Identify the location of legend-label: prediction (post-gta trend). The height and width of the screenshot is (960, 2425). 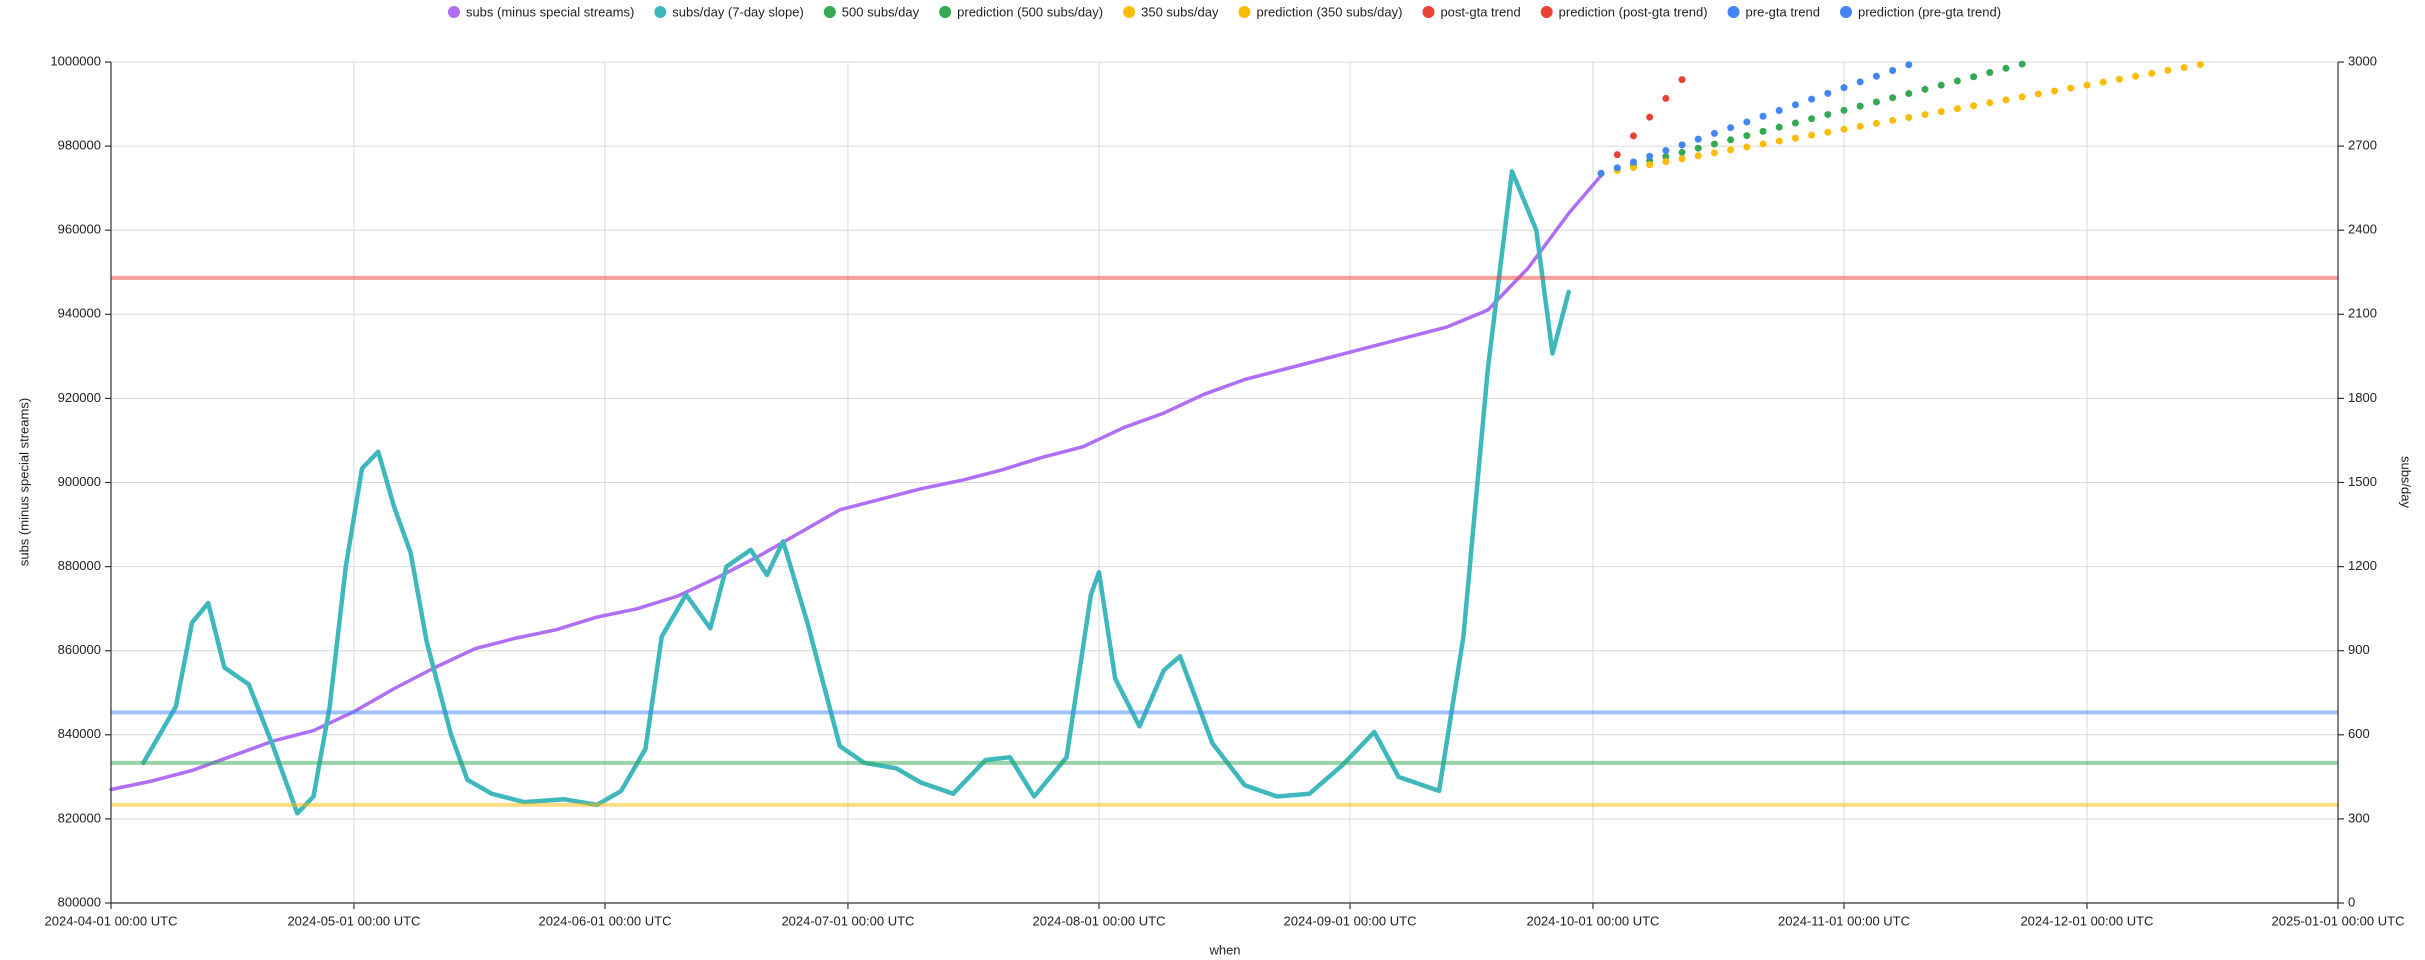
(1633, 11).